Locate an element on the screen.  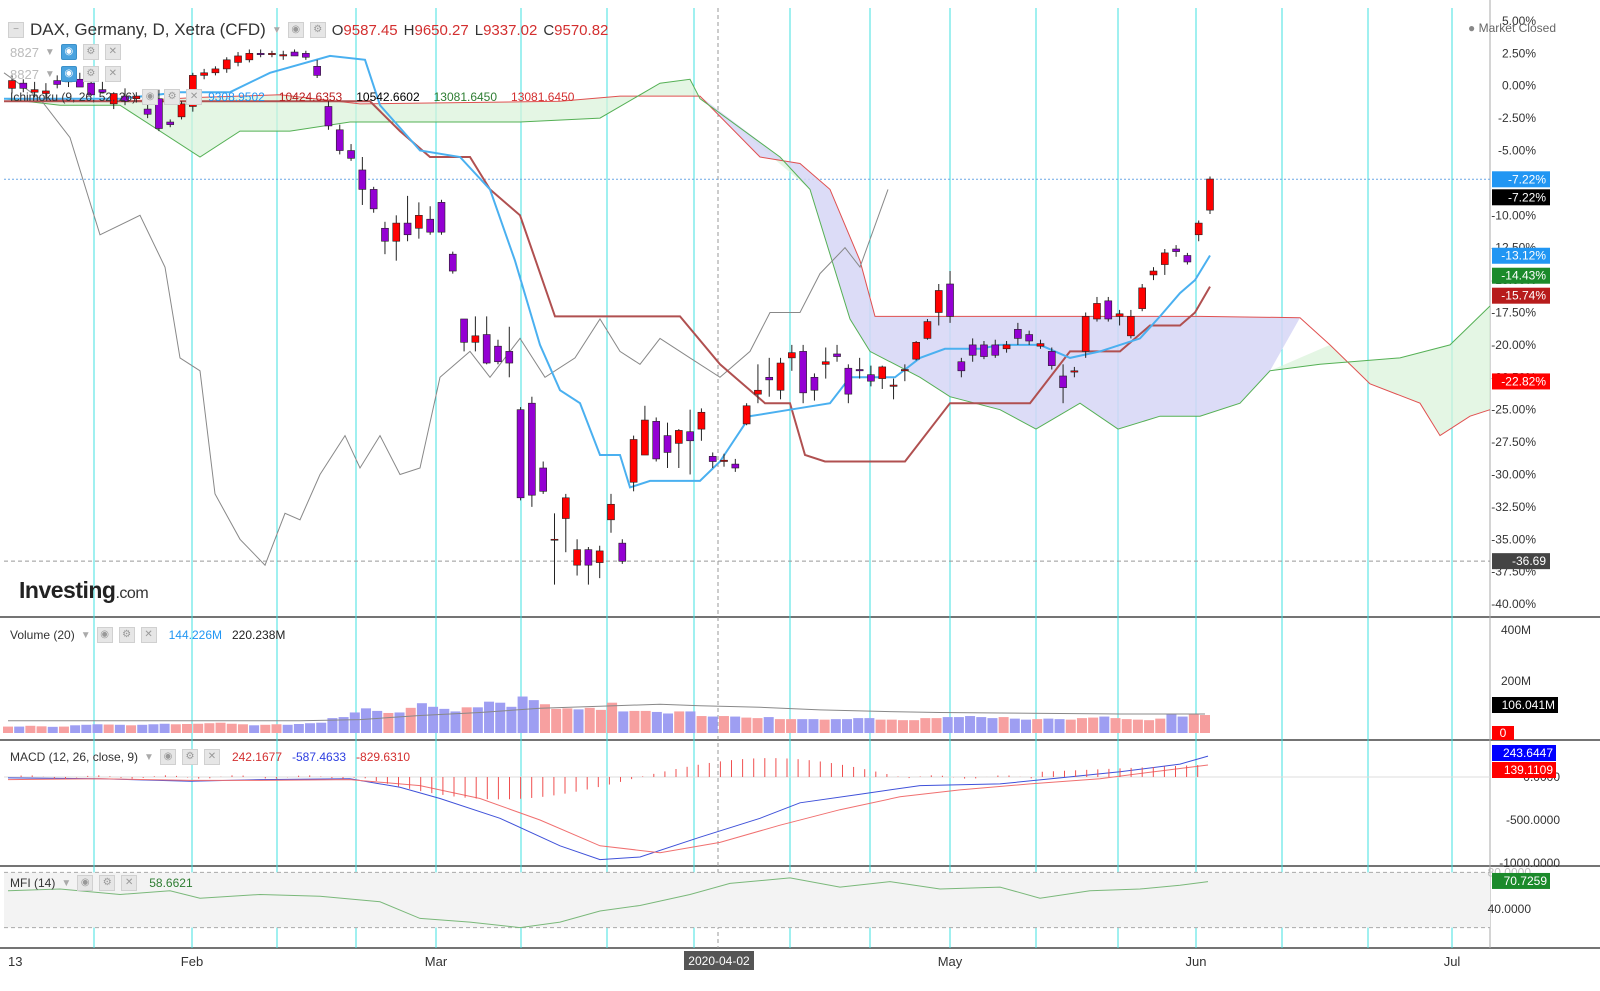
open-value: 9587.45 is located at coordinates (370, 30).